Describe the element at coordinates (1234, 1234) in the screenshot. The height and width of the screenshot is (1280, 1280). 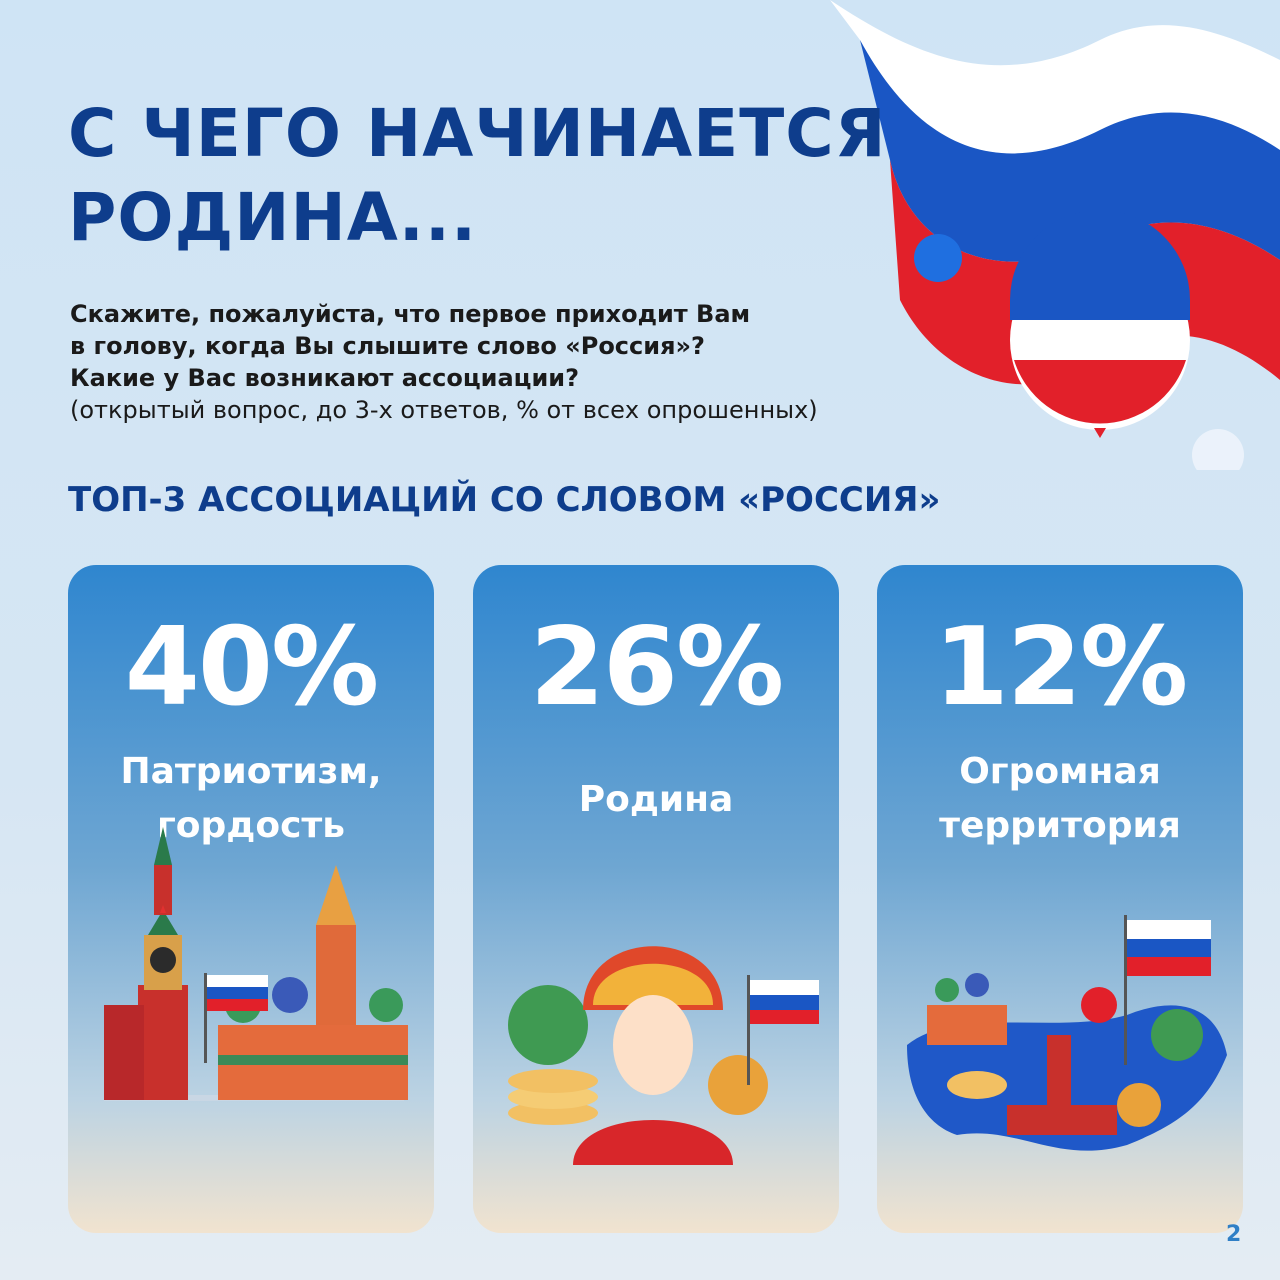
I see `page-number: 2` at that location.